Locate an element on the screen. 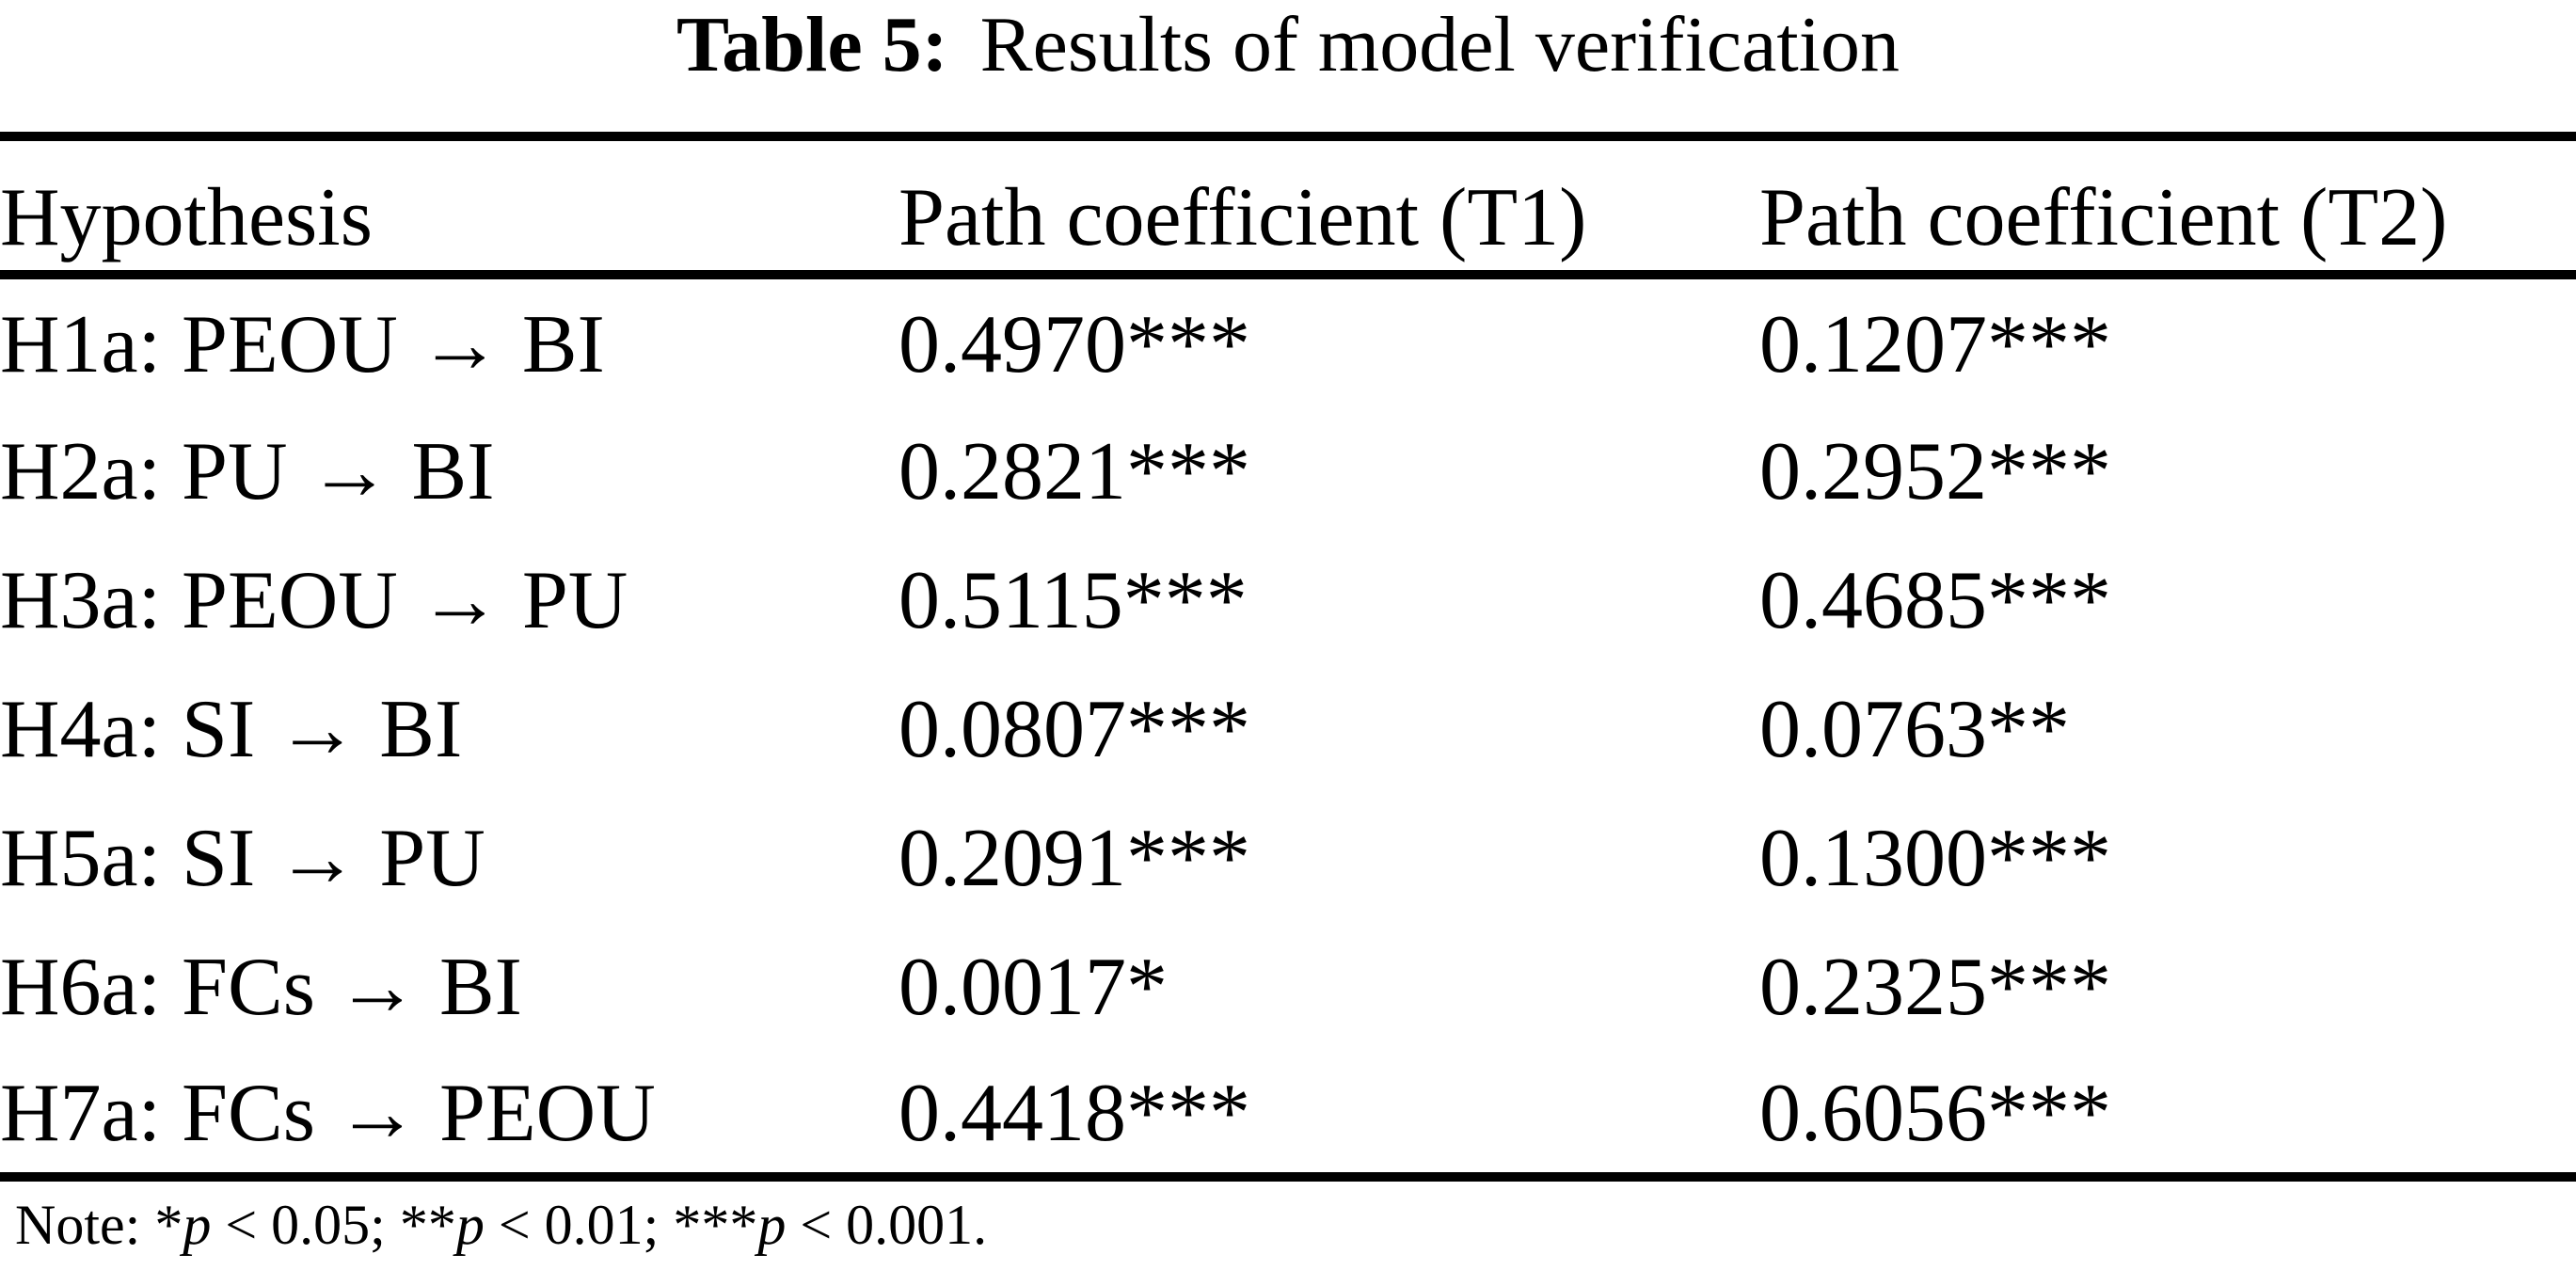 This screenshot has width=2576, height=1286. hypothesis-cell: H3a: PEOU → PU is located at coordinates (314, 600).